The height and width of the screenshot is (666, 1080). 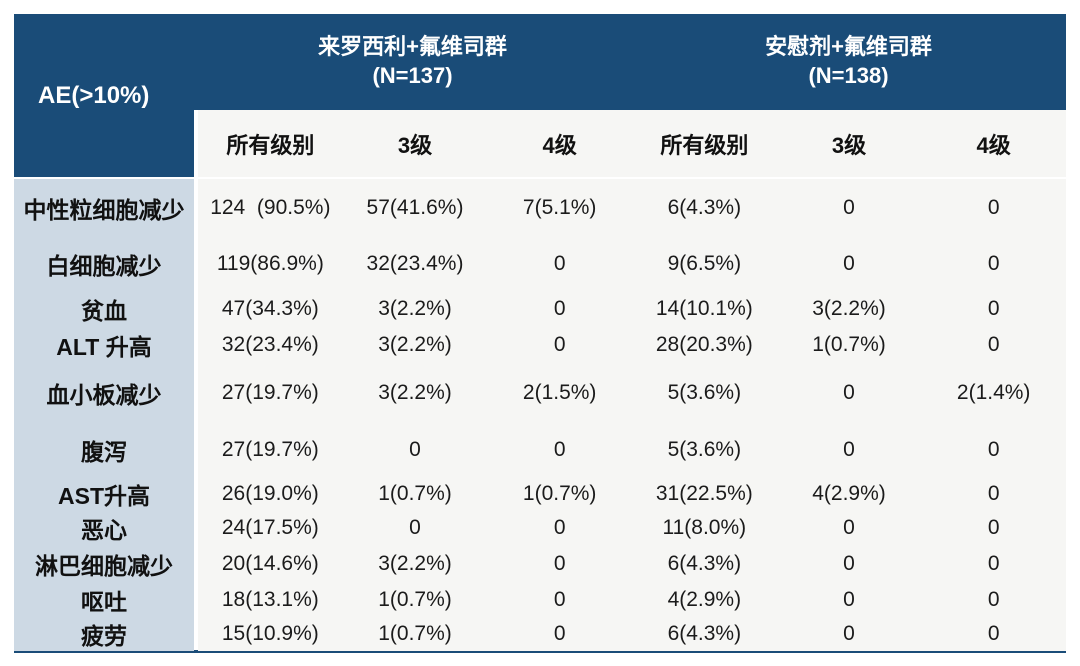 I want to click on value-cell: 11(8.0%), so click(x=704, y=528).